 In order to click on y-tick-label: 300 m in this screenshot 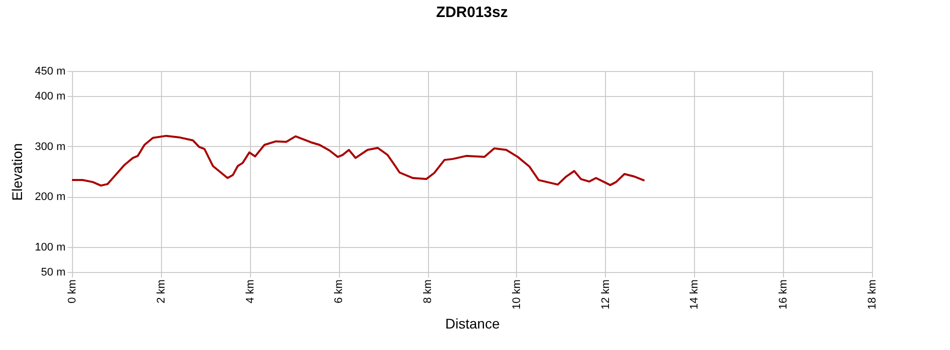, I will do `click(50, 146)`.